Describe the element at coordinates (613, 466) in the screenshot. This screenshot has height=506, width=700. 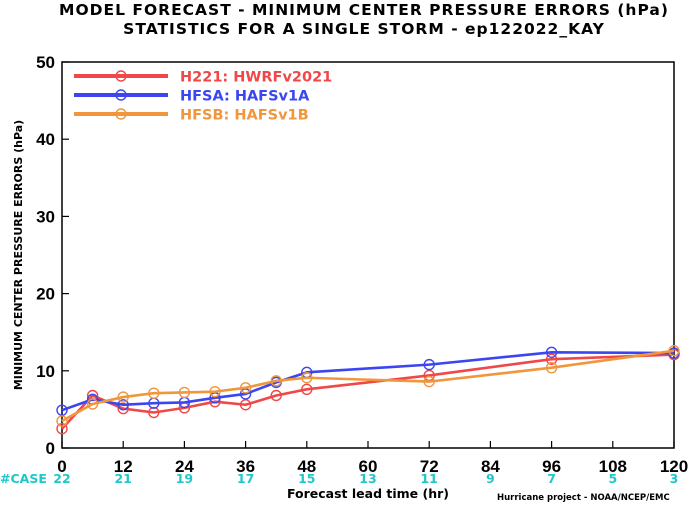
I see `x-tick-label: 108` at that location.